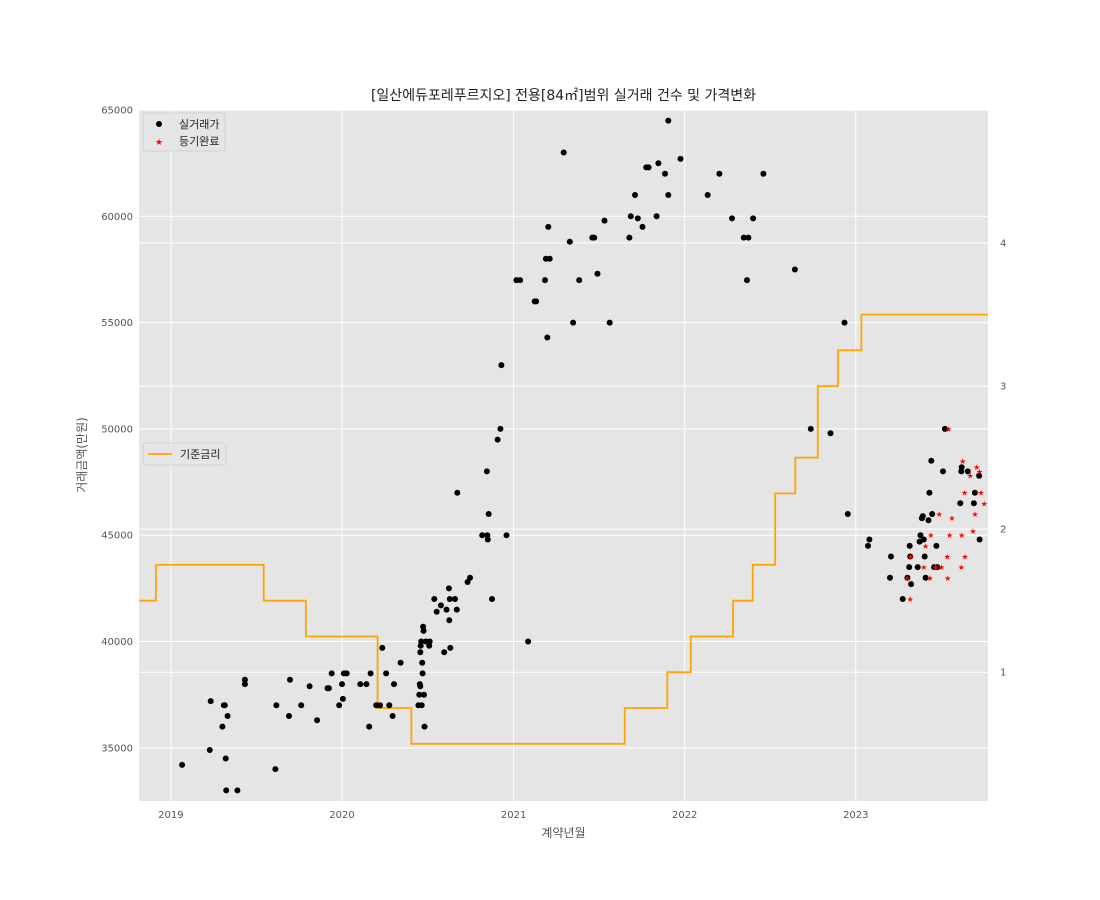 The width and height of the screenshot is (1100, 900). What do you see at coordinates (1003, 673) in the screenshot?
I see `y2-tick-label: 1` at bounding box center [1003, 673].